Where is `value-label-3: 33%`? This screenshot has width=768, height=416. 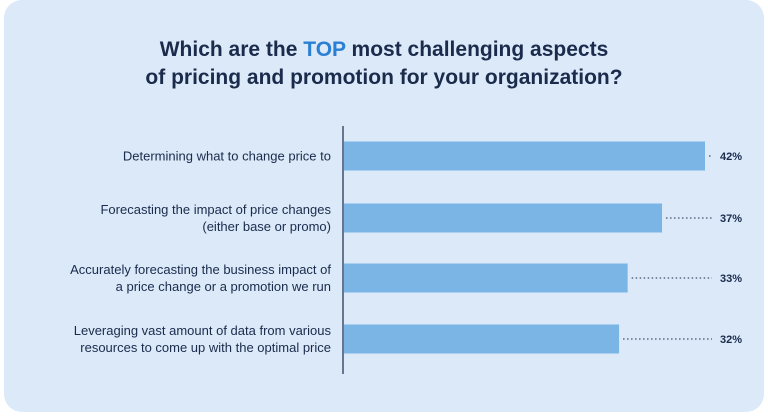
value-label-3: 33% is located at coordinates (731, 279).